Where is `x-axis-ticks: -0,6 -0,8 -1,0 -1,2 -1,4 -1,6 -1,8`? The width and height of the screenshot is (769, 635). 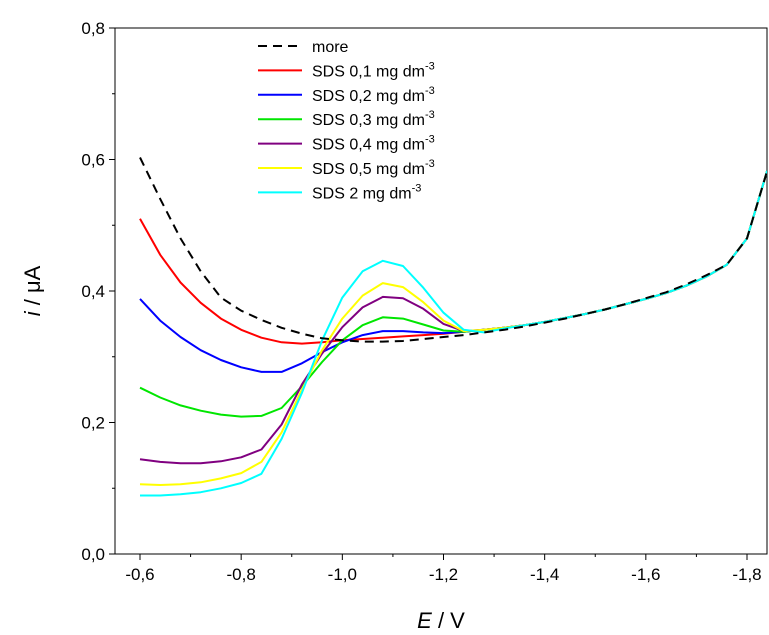
x-axis-ticks: -0,6 -0,8 -1,0 -1,2 -1,4 -1,6 -1,8 is located at coordinates (443, 569).